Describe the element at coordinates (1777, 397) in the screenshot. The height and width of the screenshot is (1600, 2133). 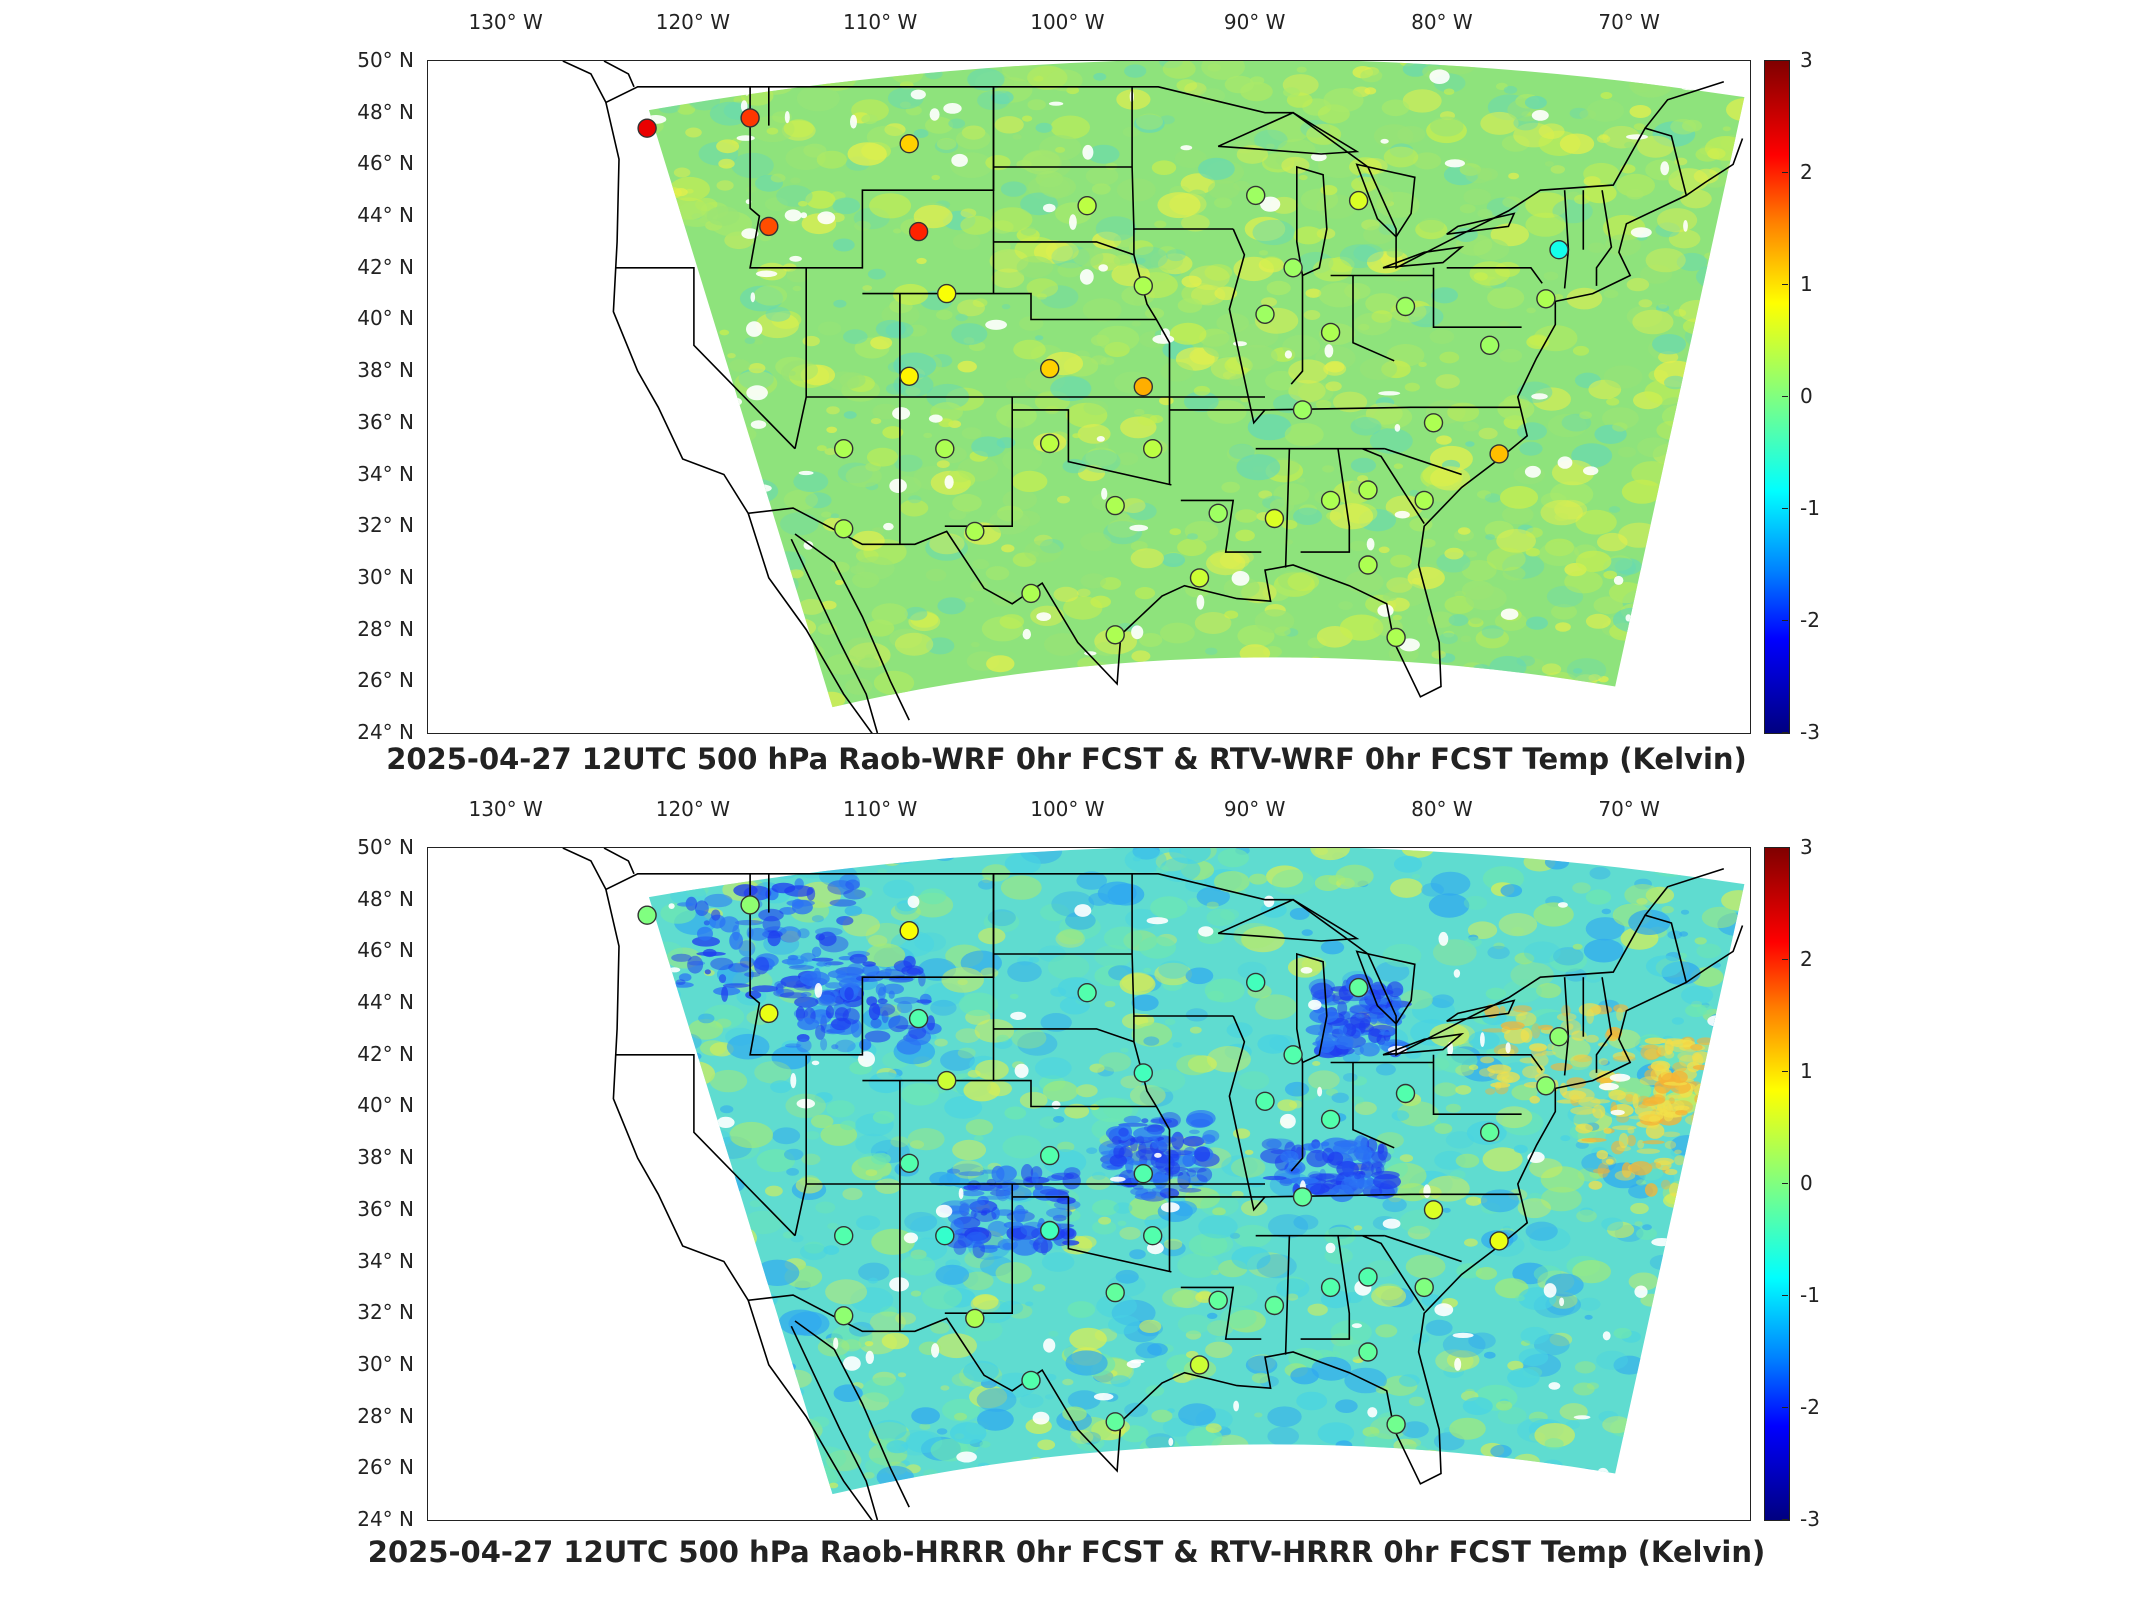
I see `colorbar-top` at that location.